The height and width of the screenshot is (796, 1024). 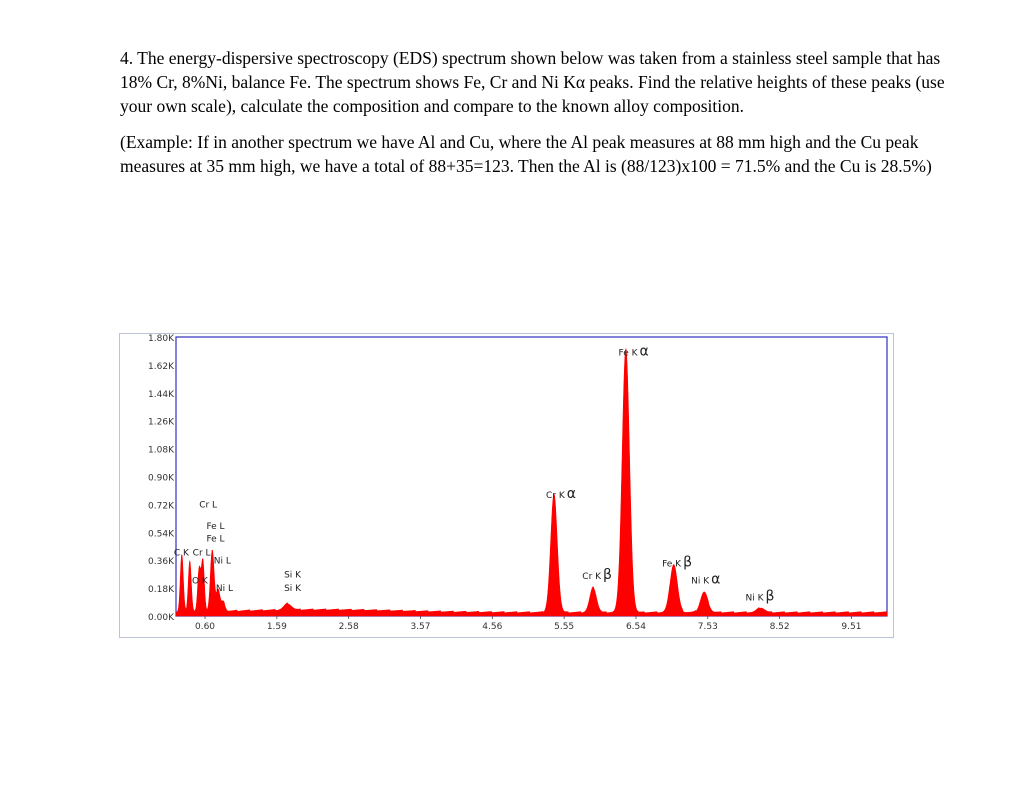 What do you see at coordinates (161, 590) in the screenshot?
I see `y-tick-label: 0.18K` at bounding box center [161, 590].